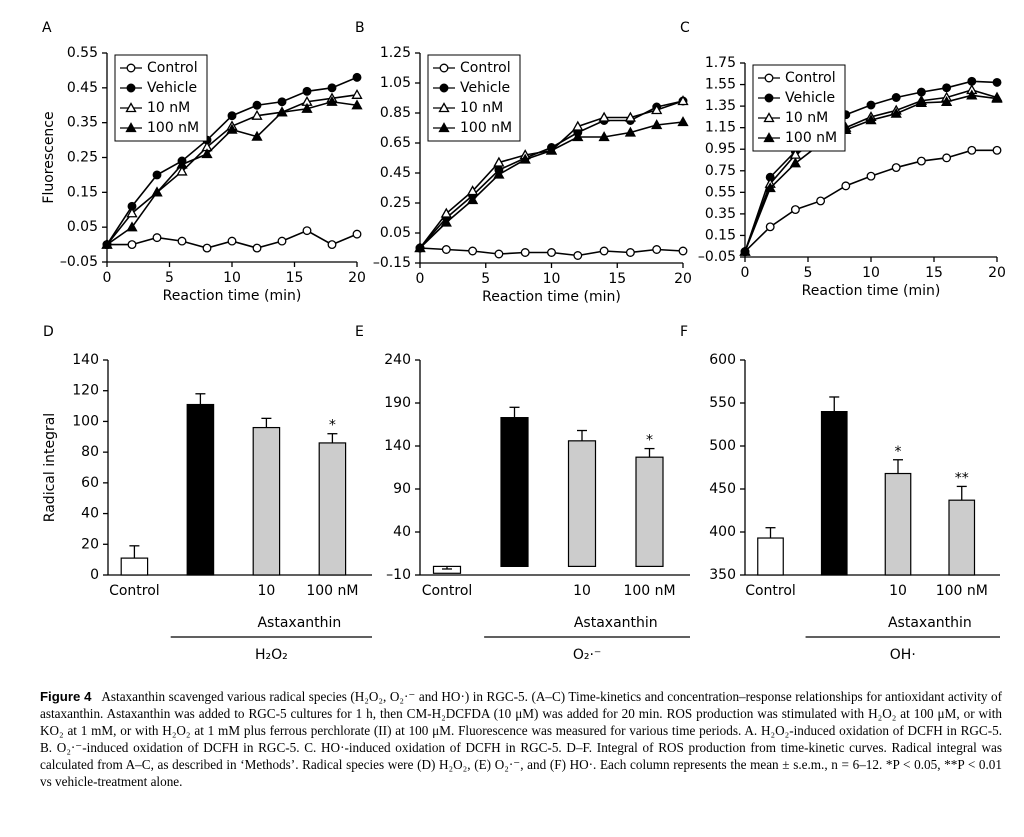 This screenshot has height=837, width=1024. Describe the element at coordinates (683, 279) in the screenshot. I see `x-tick-label: 20` at that location.